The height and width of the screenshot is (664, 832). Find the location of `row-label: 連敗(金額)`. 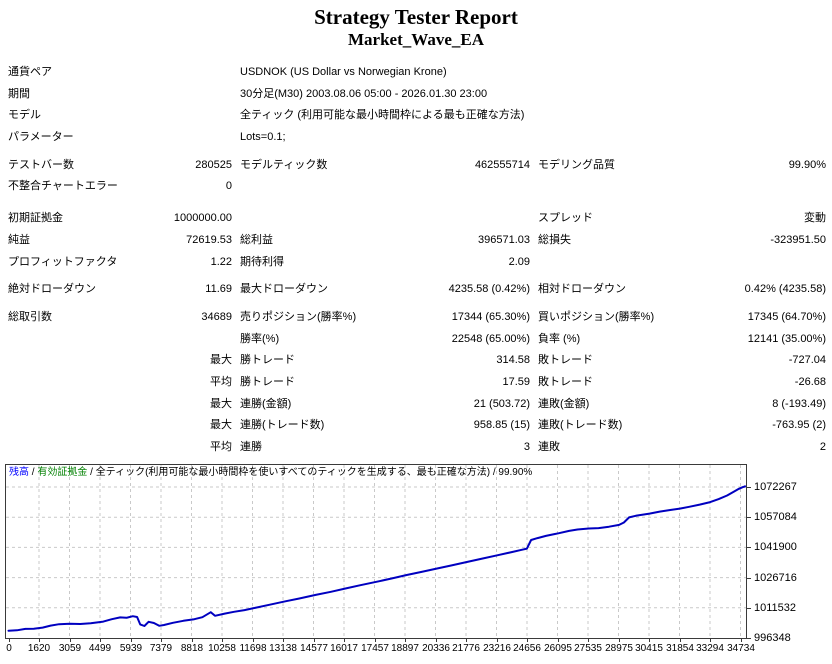

row-label: 連敗(金額) is located at coordinates (564, 403).